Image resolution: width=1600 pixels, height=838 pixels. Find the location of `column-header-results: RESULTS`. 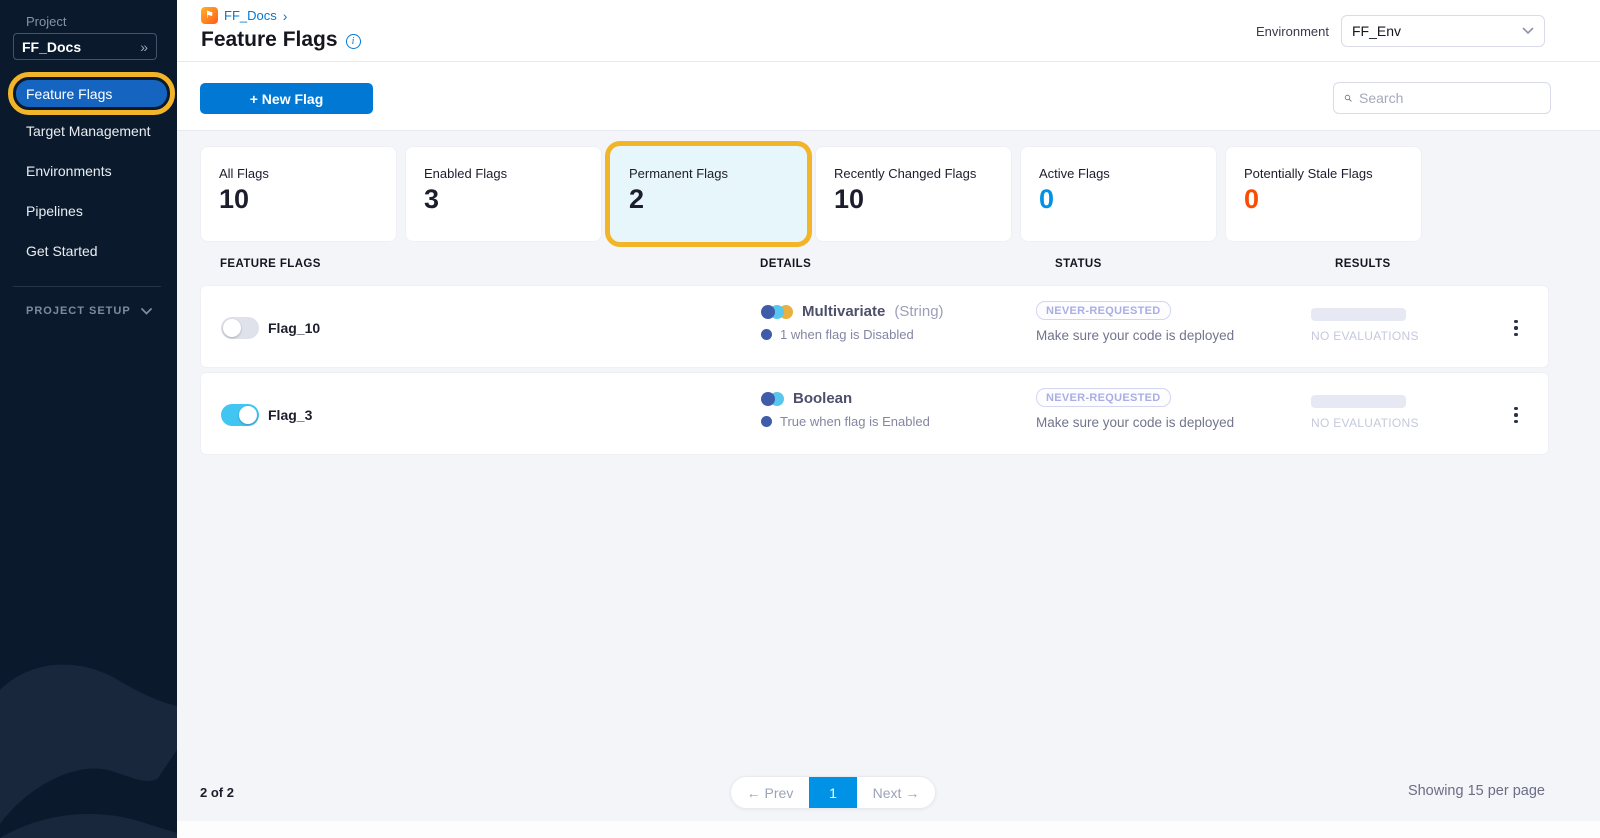

column-header-results: RESULTS is located at coordinates (1363, 264).